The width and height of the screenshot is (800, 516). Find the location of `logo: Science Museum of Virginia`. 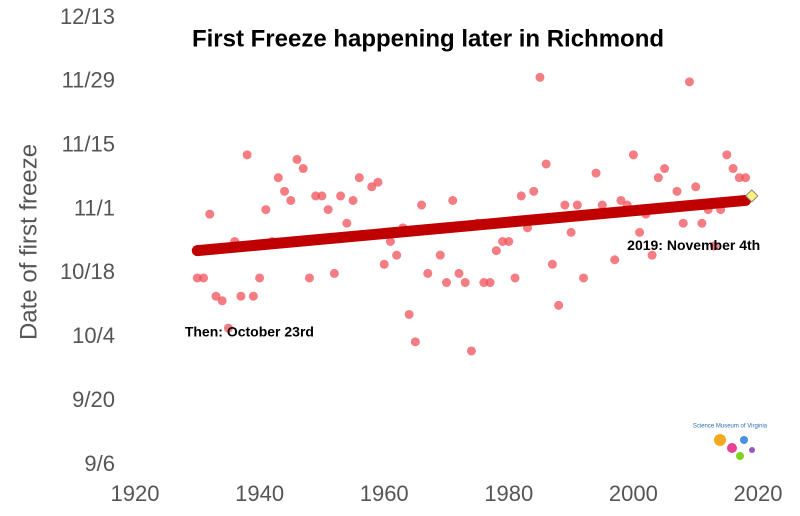

logo: Science Museum of Virginia is located at coordinates (730, 442).